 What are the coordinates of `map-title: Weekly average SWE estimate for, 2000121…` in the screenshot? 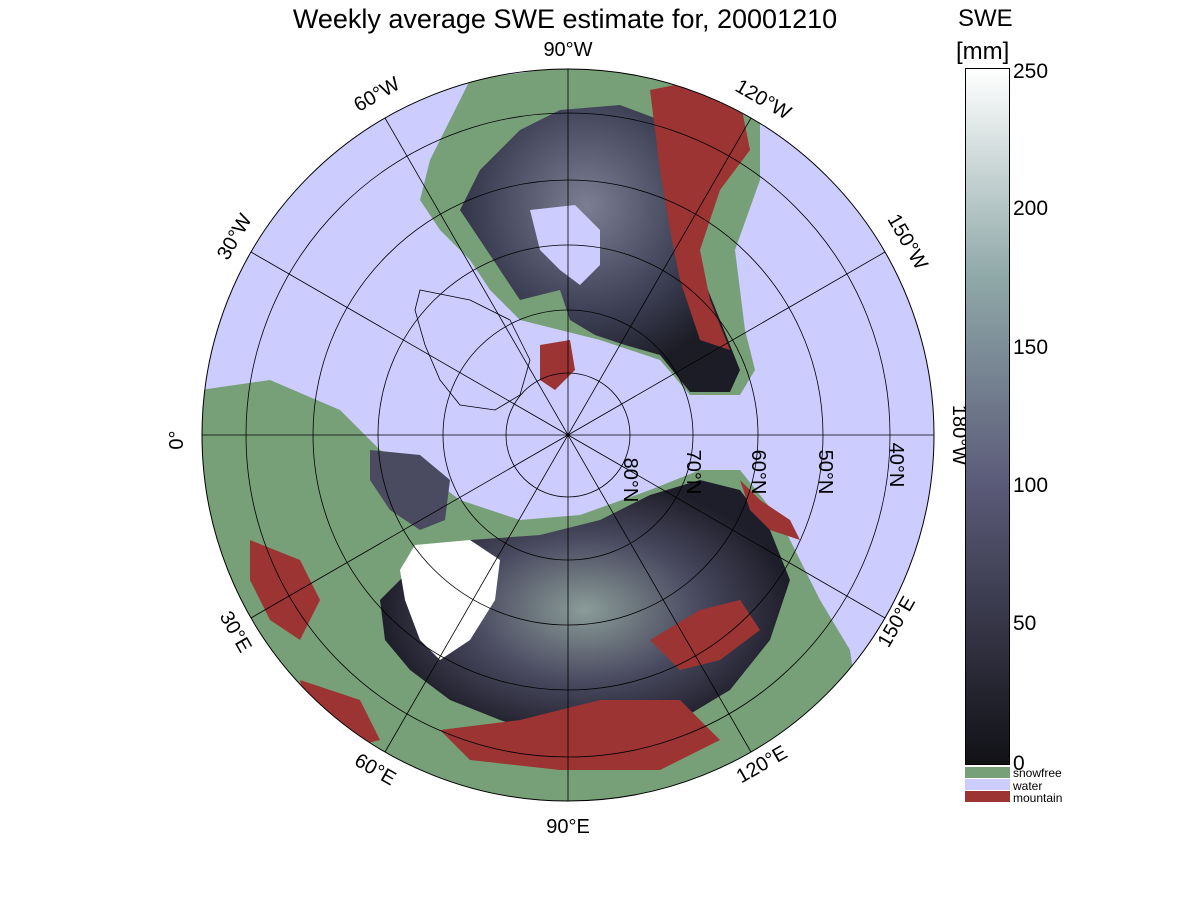 It's located at (565, 19).